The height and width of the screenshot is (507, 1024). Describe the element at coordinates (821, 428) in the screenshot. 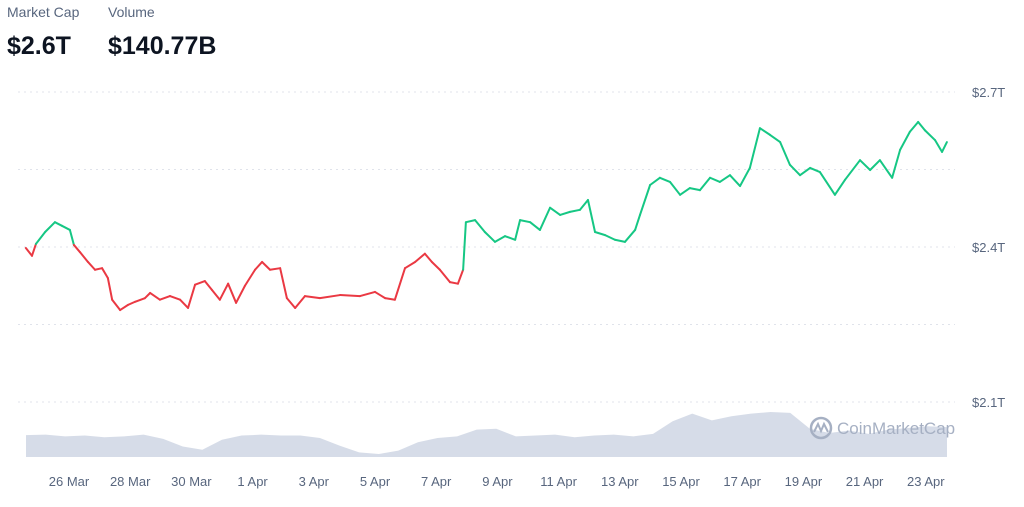

I see `coinmarketcap-logo-icon` at that location.